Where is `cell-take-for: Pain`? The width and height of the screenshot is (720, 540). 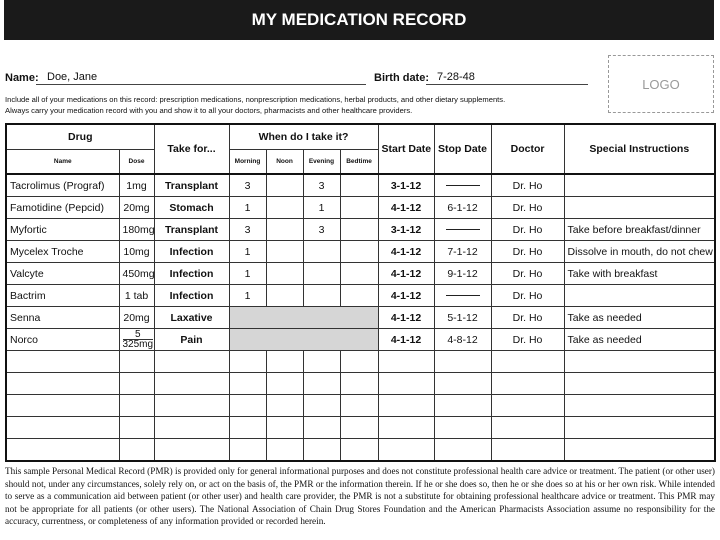 cell-take-for: Pain is located at coordinates (191, 339).